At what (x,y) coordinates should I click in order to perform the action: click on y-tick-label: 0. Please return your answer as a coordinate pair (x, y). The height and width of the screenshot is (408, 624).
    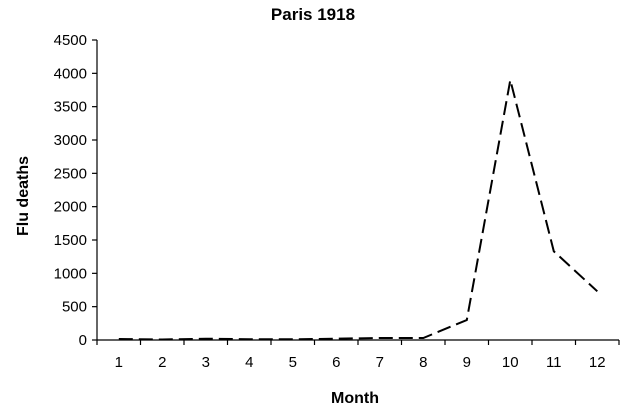
    Looking at the image, I should click on (83, 340).